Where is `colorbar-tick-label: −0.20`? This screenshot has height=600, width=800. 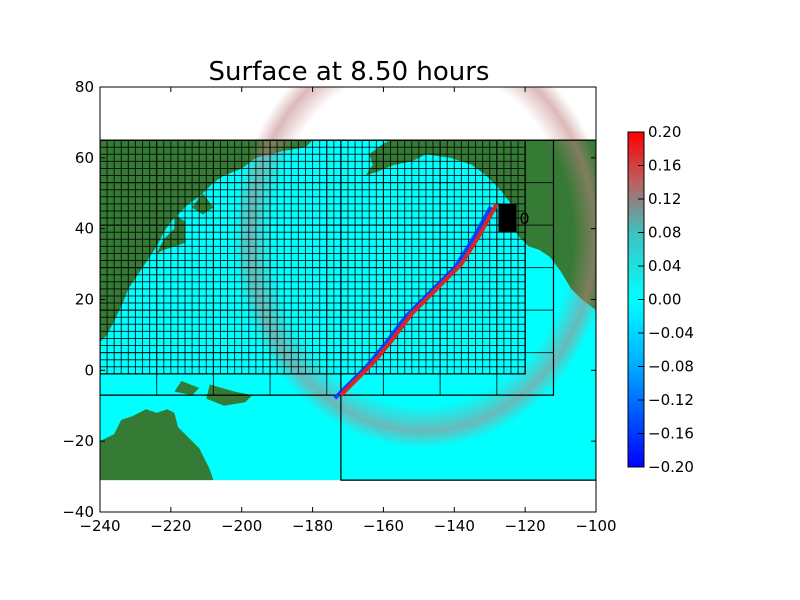
colorbar-tick-label: −0.20 is located at coordinates (671, 467).